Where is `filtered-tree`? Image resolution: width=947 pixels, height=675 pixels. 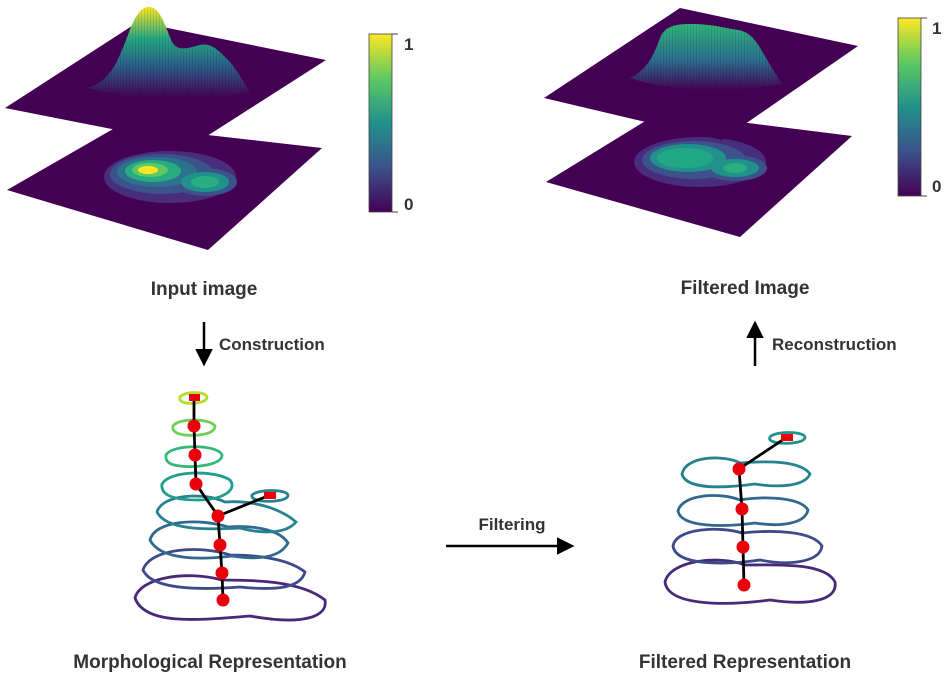 filtered-tree is located at coordinates (762, 513).